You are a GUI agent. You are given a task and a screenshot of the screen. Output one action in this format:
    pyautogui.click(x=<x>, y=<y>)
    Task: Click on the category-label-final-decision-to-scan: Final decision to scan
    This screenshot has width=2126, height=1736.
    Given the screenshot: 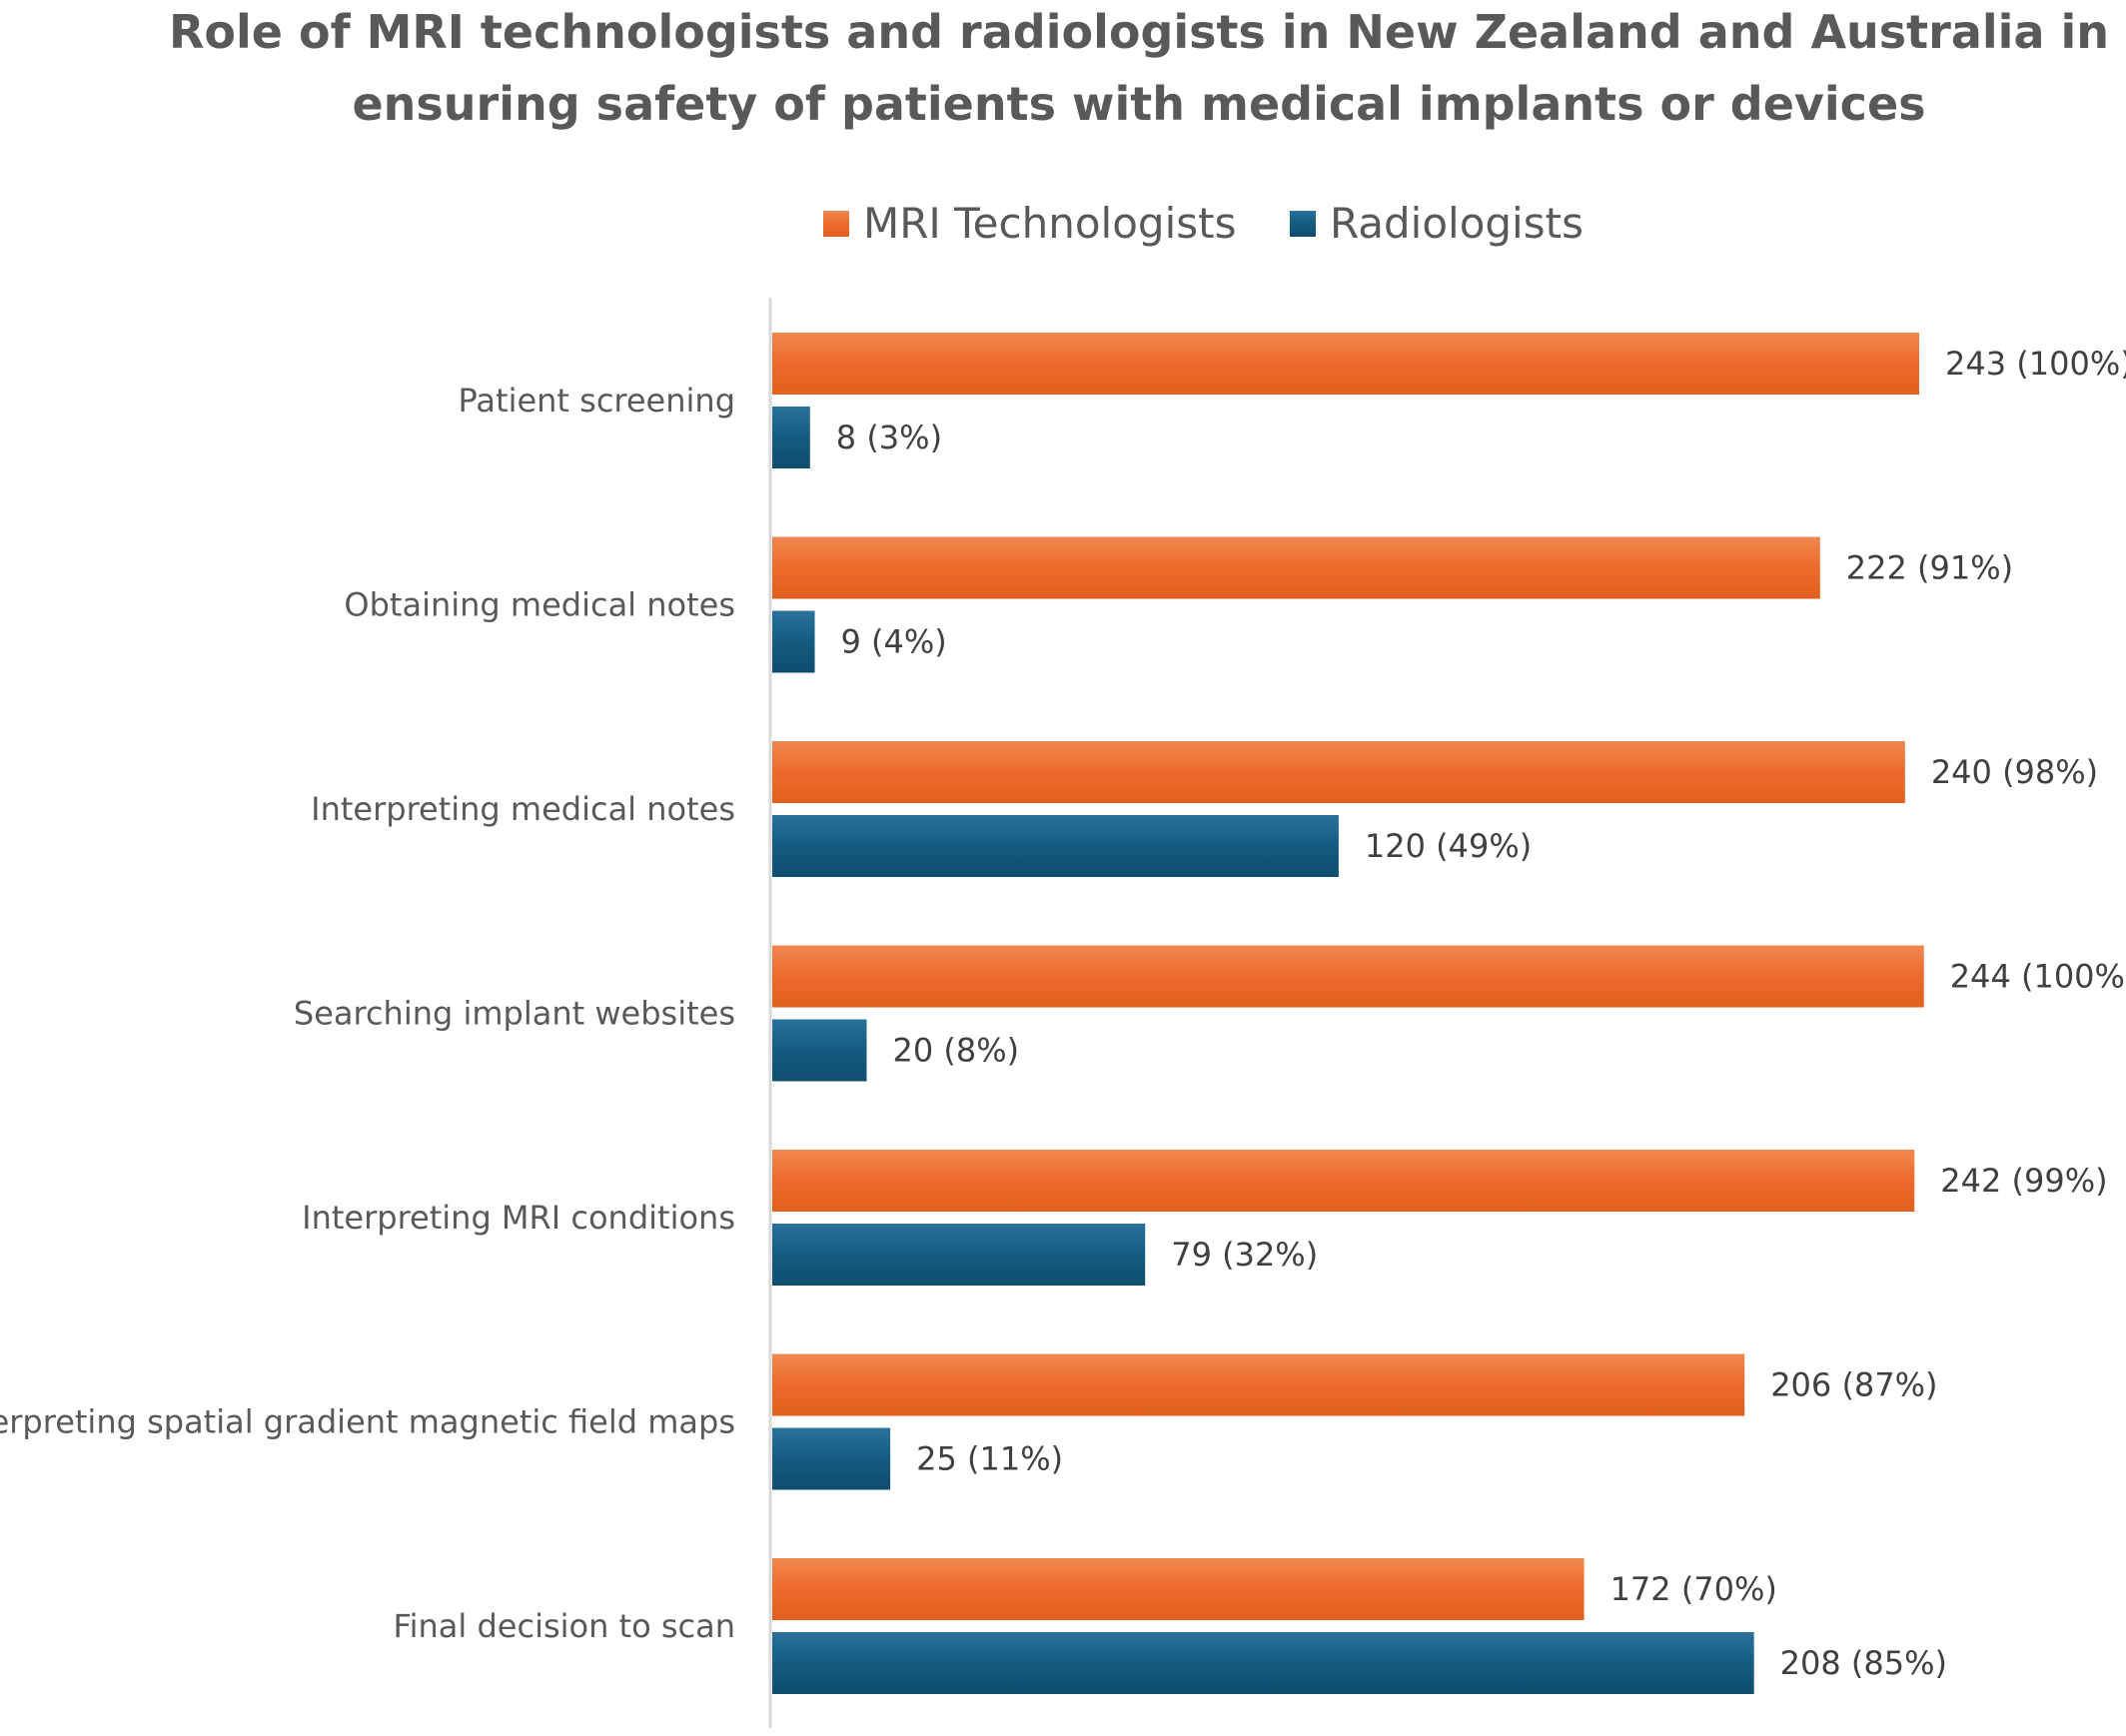 What is the action you would take?
    pyautogui.click(x=564, y=1626)
    